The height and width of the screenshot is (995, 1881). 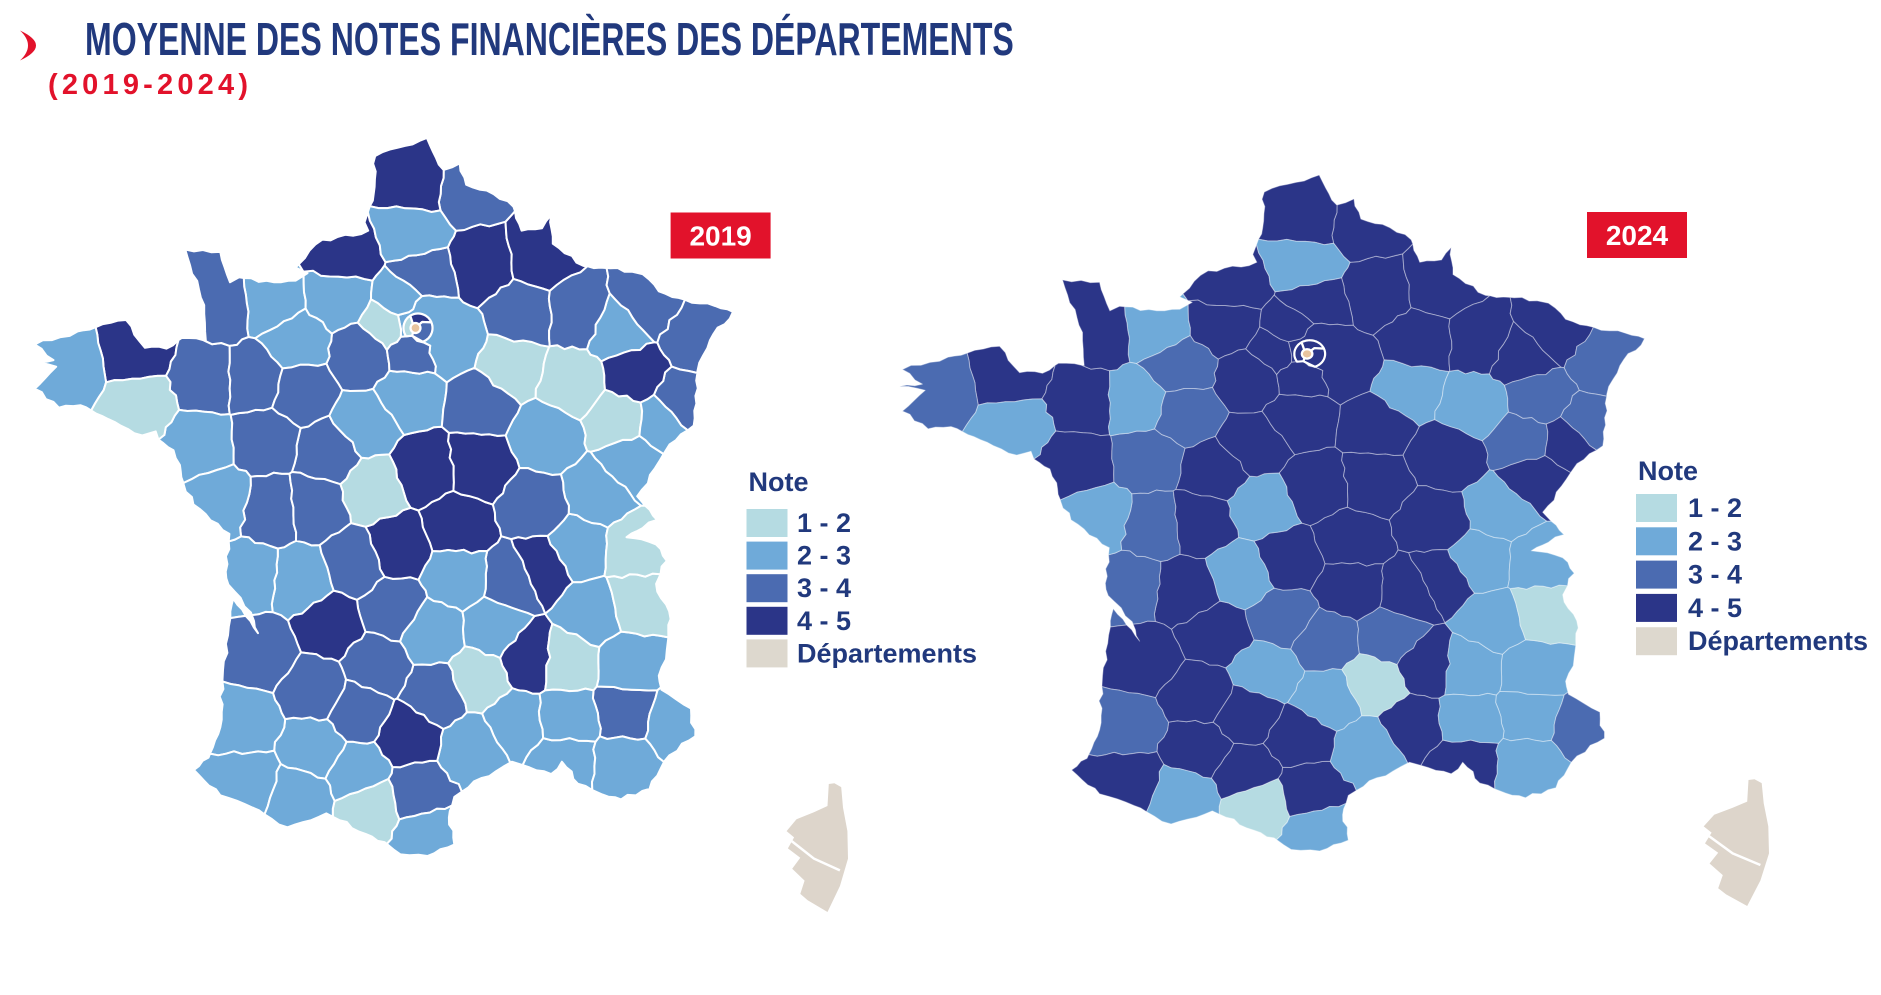 What do you see at coordinates (150, 85) in the screenshot?
I see `svg-text: (2019-2024)` at bounding box center [150, 85].